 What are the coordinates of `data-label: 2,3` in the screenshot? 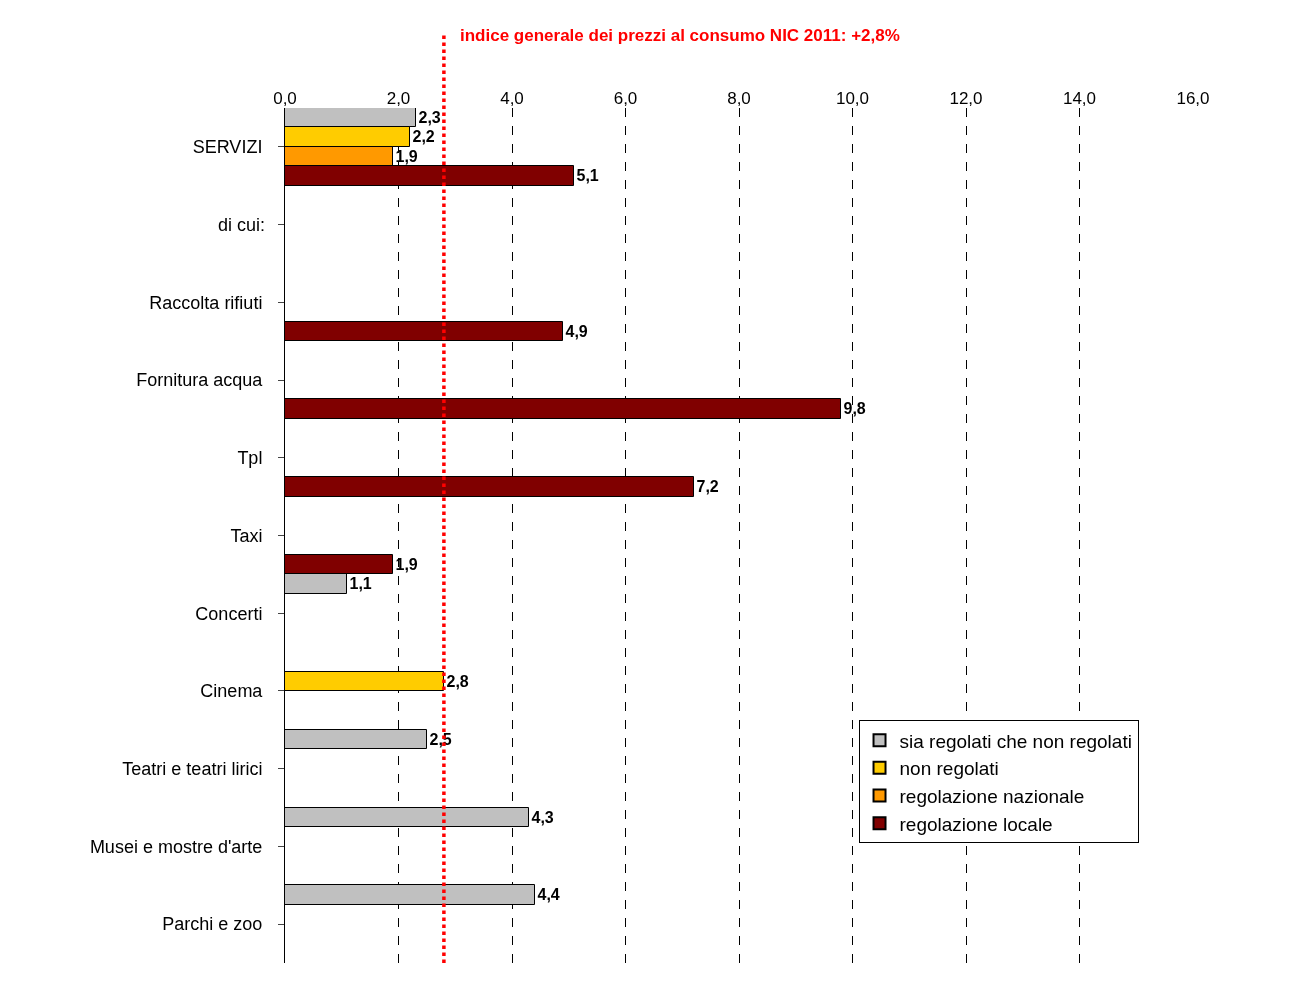 It's located at (429, 117).